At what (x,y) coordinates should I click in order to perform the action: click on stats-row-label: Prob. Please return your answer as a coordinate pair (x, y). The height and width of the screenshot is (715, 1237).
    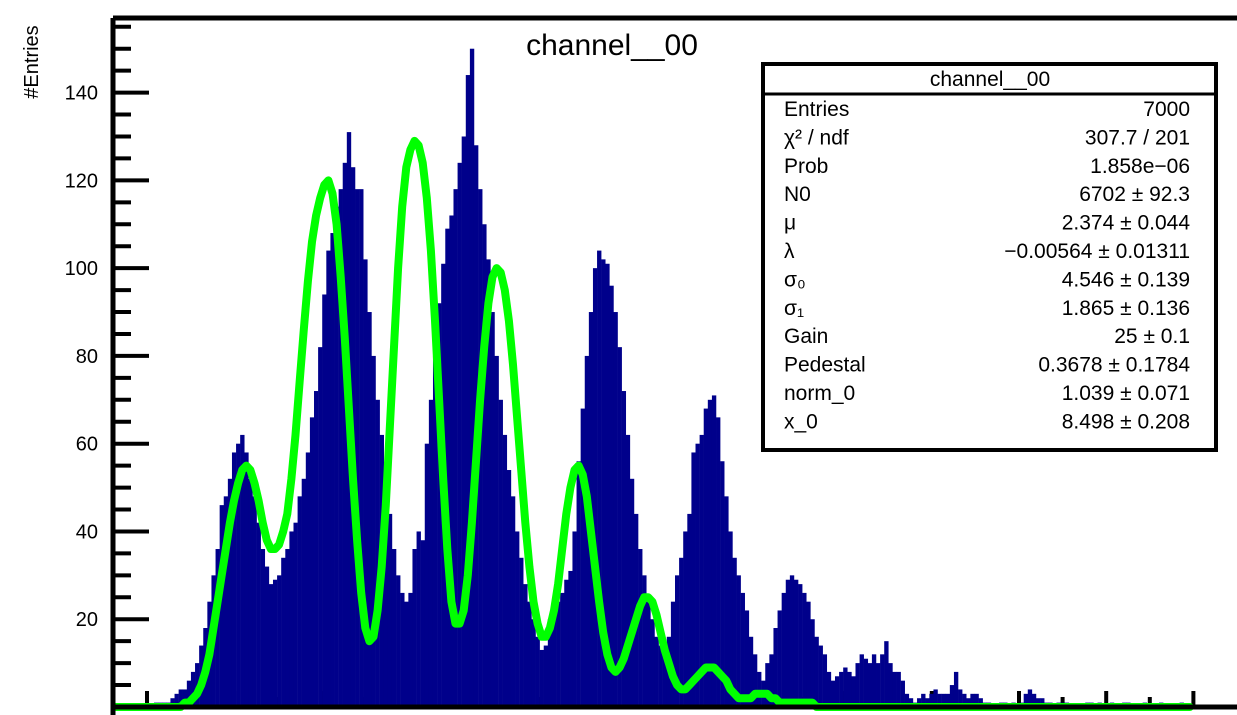
    Looking at the image, I should click on (806, 166).